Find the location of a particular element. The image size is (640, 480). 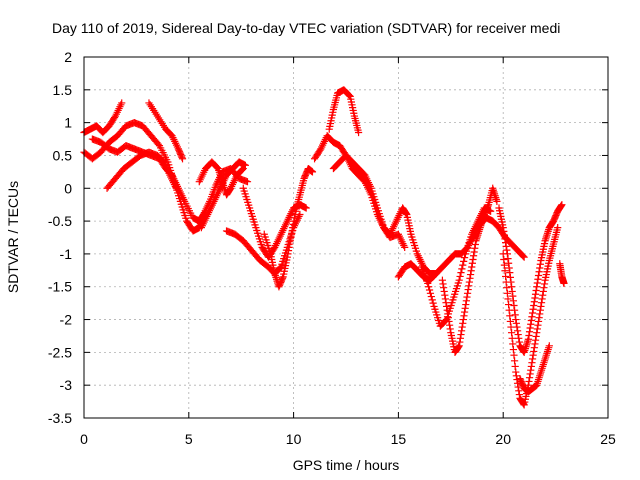

y-tick-label: -2.5 is located at coordinates (60, 352).